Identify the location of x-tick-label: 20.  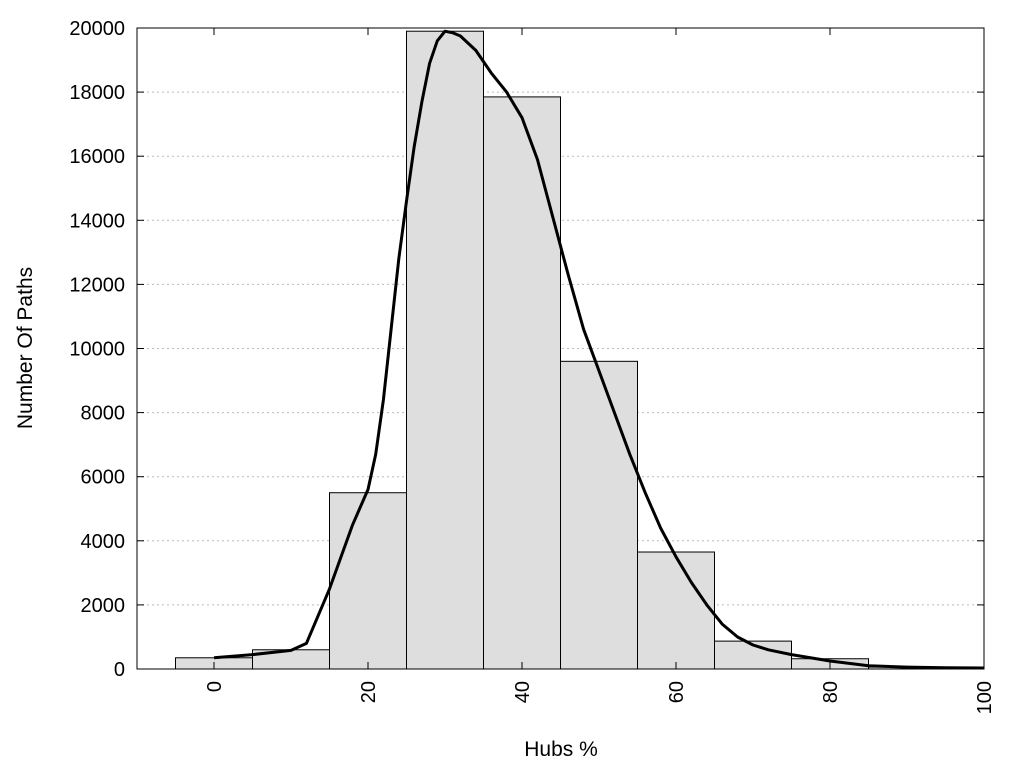
(369, 692).